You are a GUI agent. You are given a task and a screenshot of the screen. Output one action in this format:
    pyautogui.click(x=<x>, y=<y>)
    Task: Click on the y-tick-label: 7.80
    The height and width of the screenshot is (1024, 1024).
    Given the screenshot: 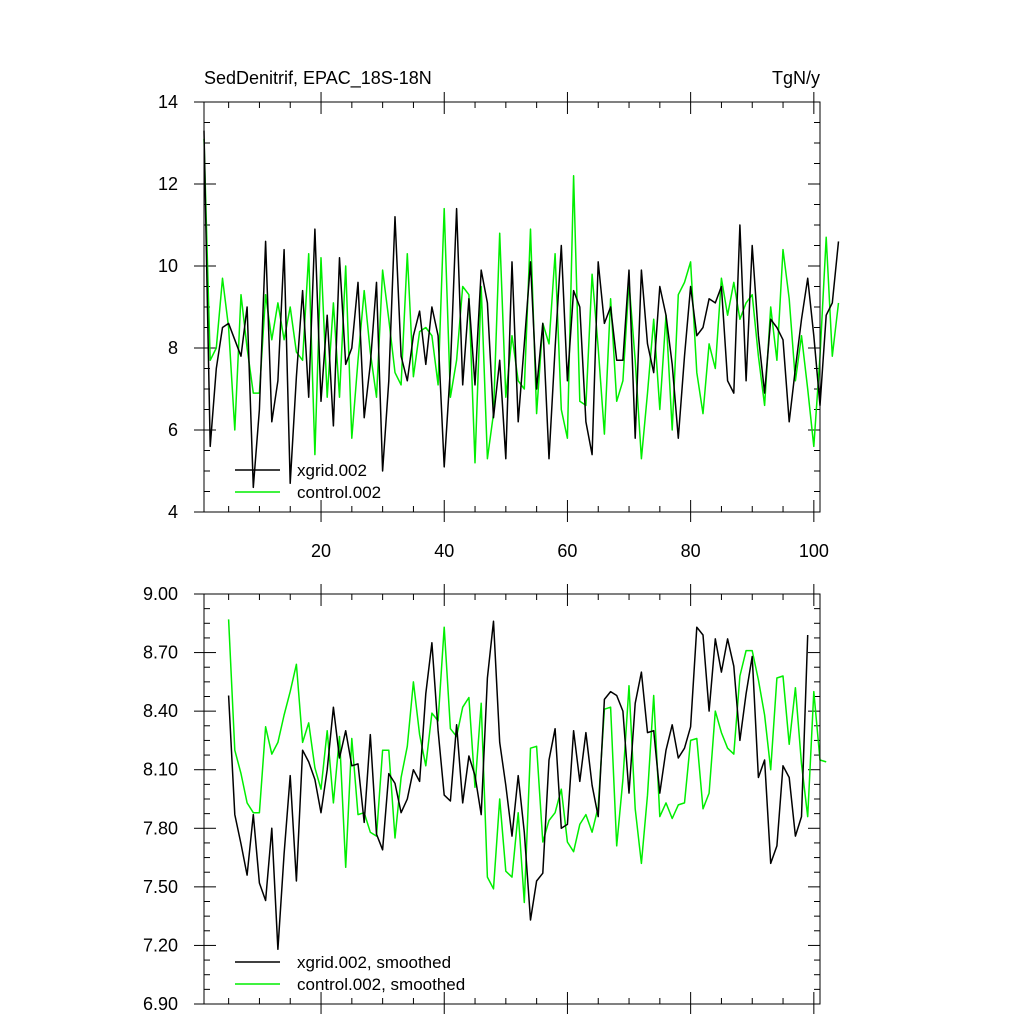 What is the action you would take?
    pyautogui.click(x=160, y=828)
    